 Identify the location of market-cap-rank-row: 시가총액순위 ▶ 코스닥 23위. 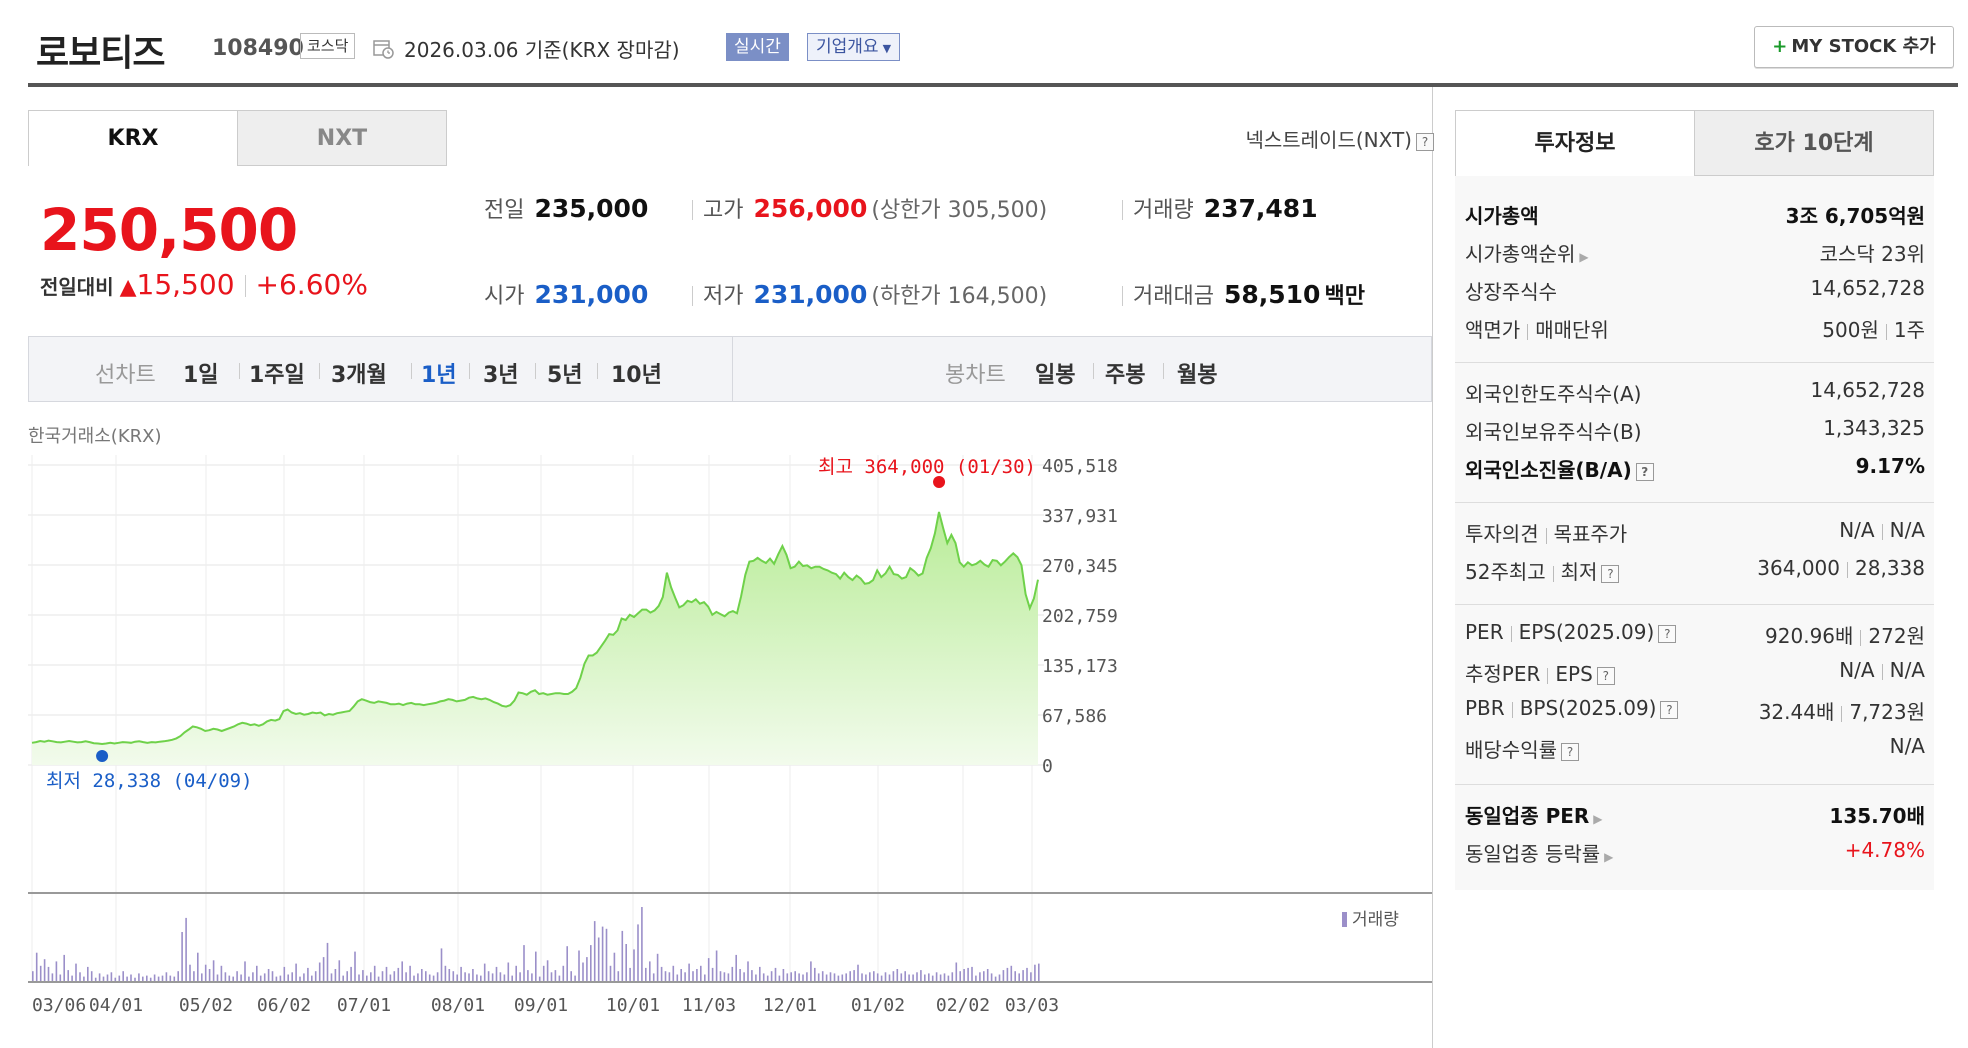
(1695, 253).